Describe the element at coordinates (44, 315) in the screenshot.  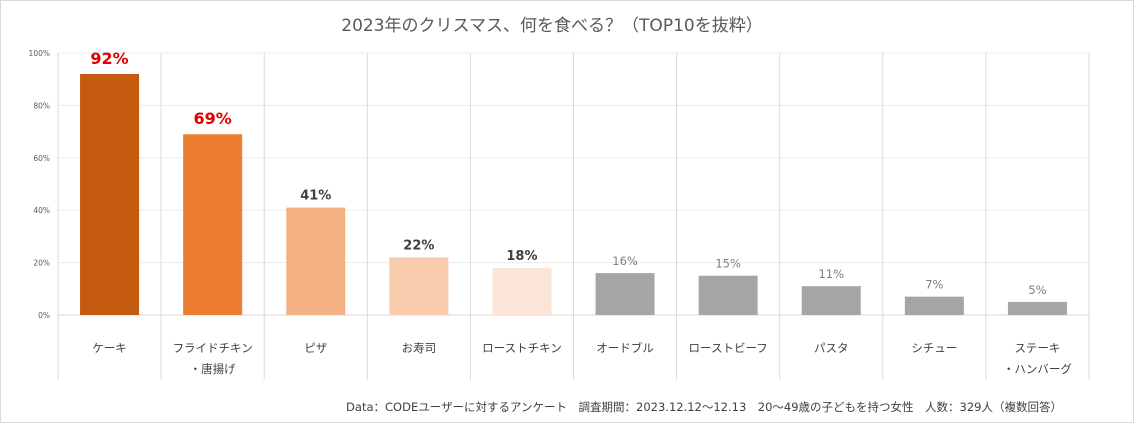
I see `y-tick-label: 0%` at that location.